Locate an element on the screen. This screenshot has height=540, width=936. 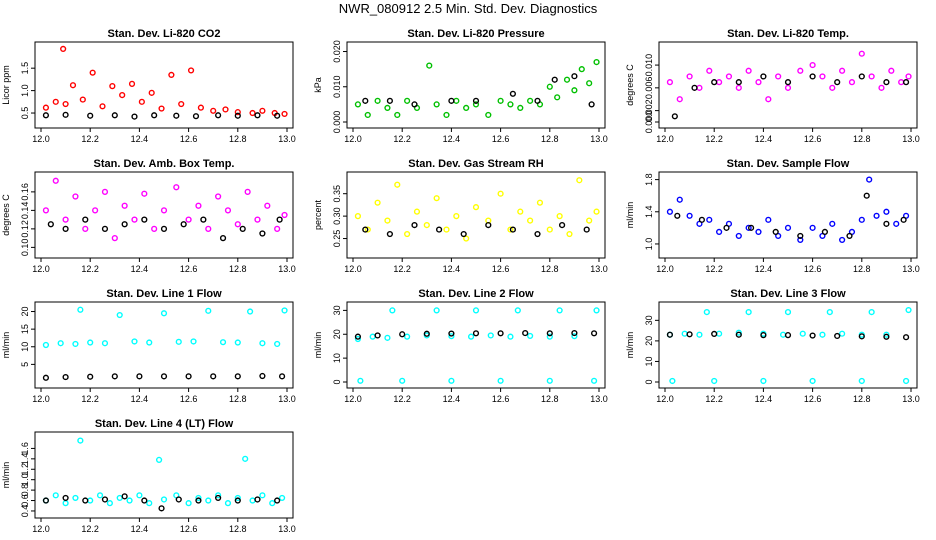
y-tick-label: 0.010 is located at coordinates (649, 65).